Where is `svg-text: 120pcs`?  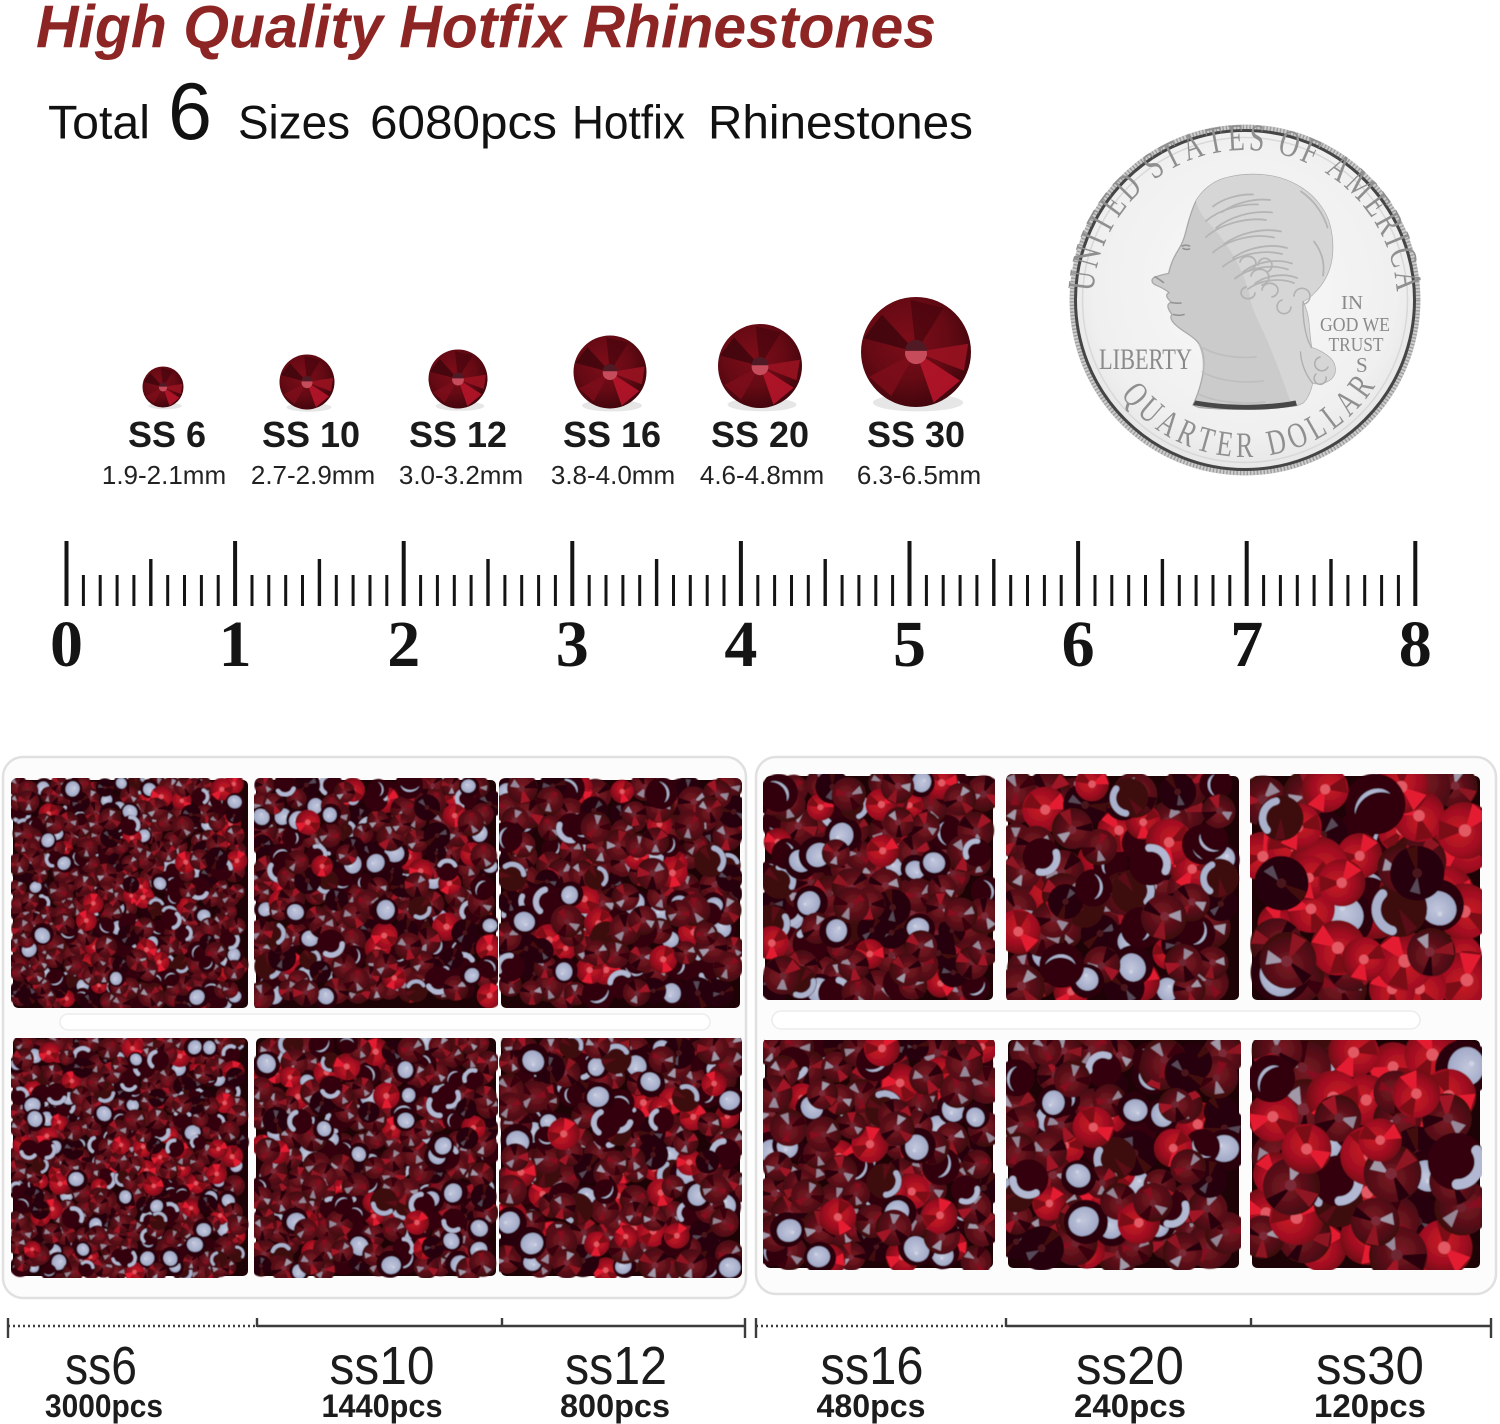
svg-text: 120pcs is located at coordinates (1370, 1406).